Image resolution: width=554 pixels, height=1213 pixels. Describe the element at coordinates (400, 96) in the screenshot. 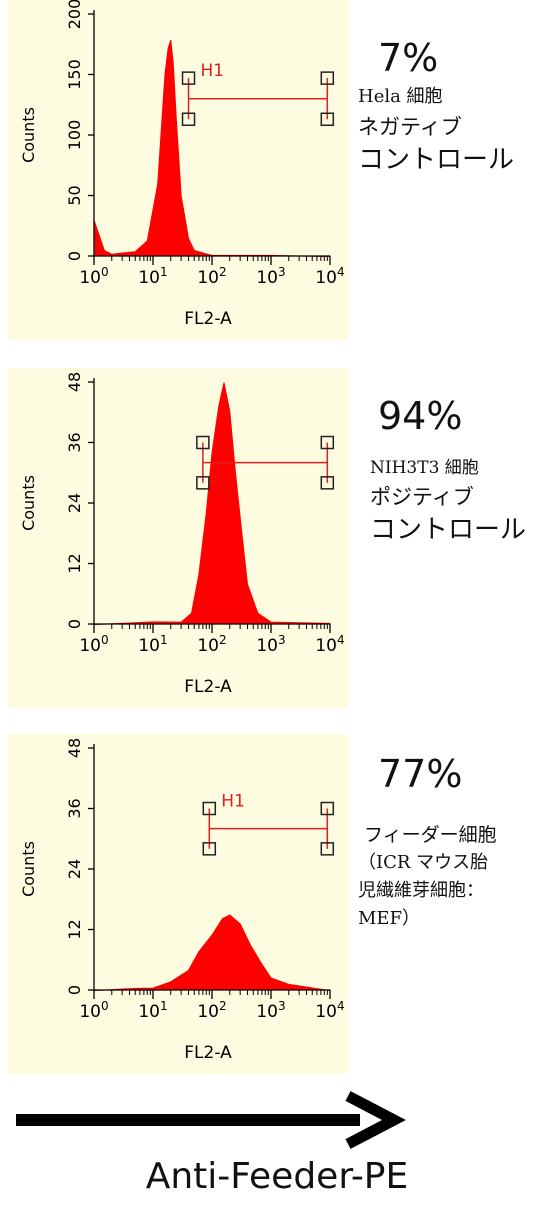

I see `annotation-line-1-1: Hela 細胞` at that location.